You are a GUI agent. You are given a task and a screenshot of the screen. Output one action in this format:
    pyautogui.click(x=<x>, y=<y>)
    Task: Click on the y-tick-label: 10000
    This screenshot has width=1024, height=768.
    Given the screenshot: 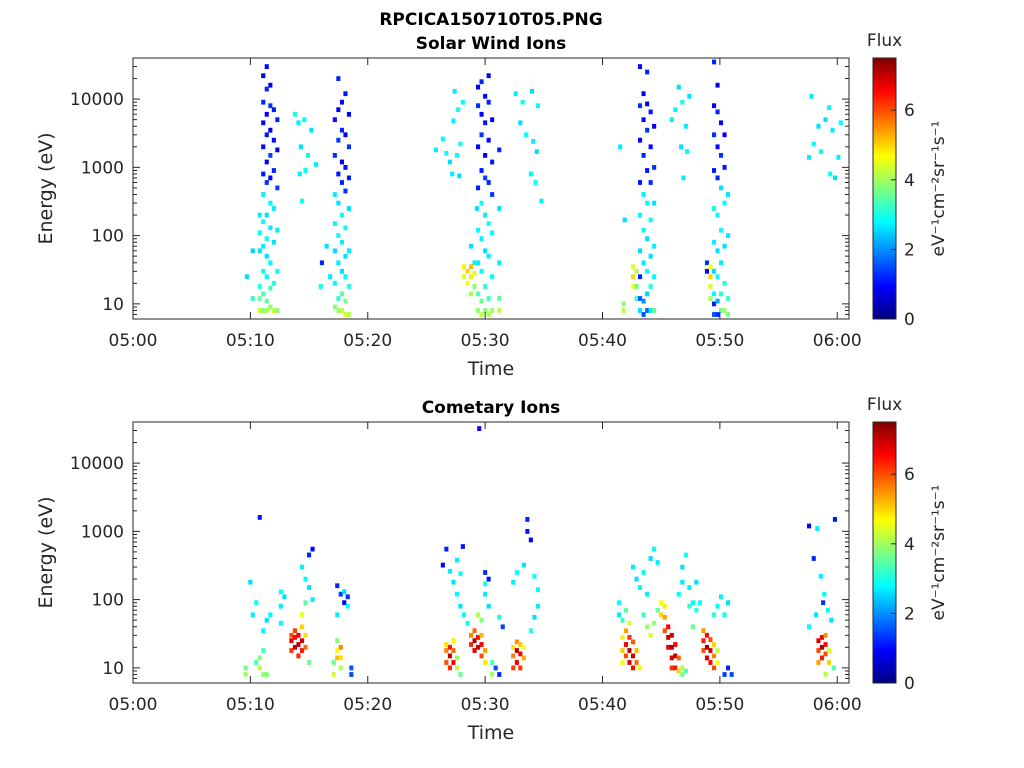 What is the action you would take?
    pyautogui.click(x=97, y=100)
    